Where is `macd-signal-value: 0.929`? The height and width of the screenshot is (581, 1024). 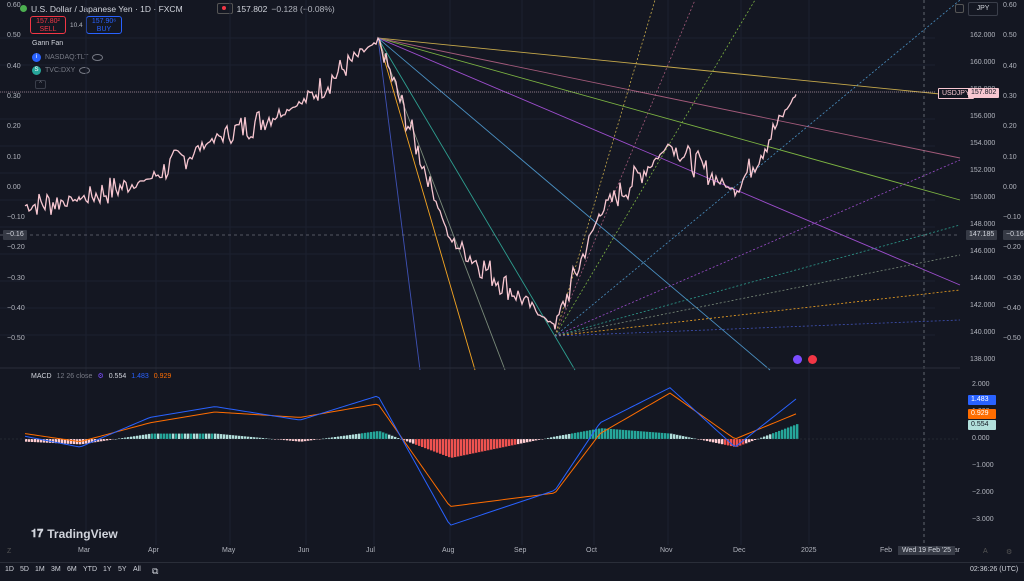 macd-signal-value: 0.929 is located at coordinates (162, 376).